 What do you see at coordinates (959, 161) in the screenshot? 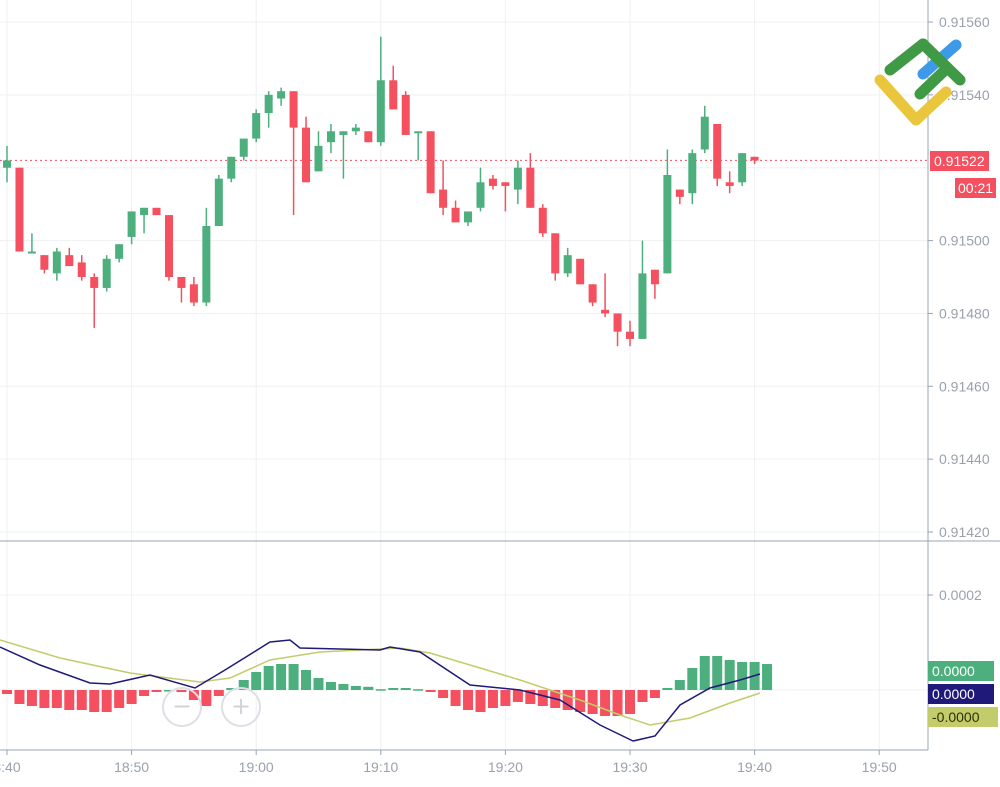
I see `current-price-badge: 0.91522` at bounding box center [959, 161].